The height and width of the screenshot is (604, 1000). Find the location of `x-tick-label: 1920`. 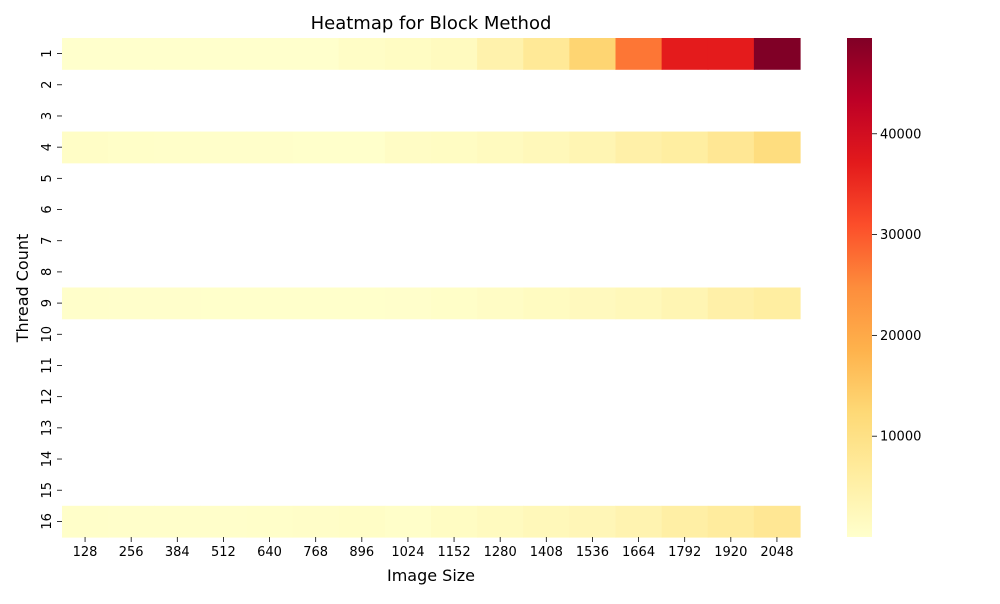

x-tick-label: 1920 is located at coordinates (730, 552).